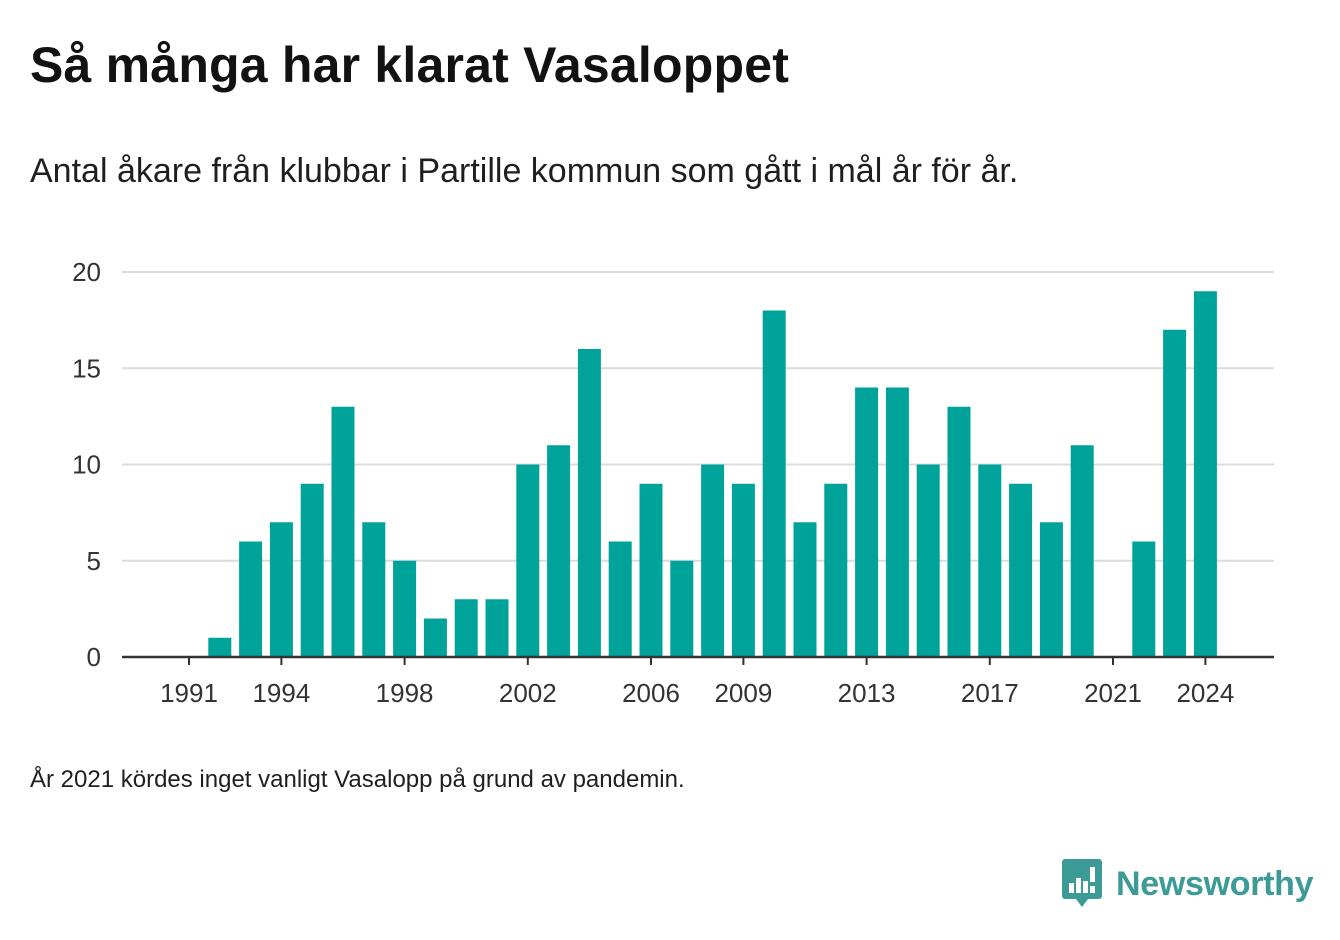  Describe the element at coordinates (651, 693) in the screenshot. I see `x-tick-label: 2006` at that location.